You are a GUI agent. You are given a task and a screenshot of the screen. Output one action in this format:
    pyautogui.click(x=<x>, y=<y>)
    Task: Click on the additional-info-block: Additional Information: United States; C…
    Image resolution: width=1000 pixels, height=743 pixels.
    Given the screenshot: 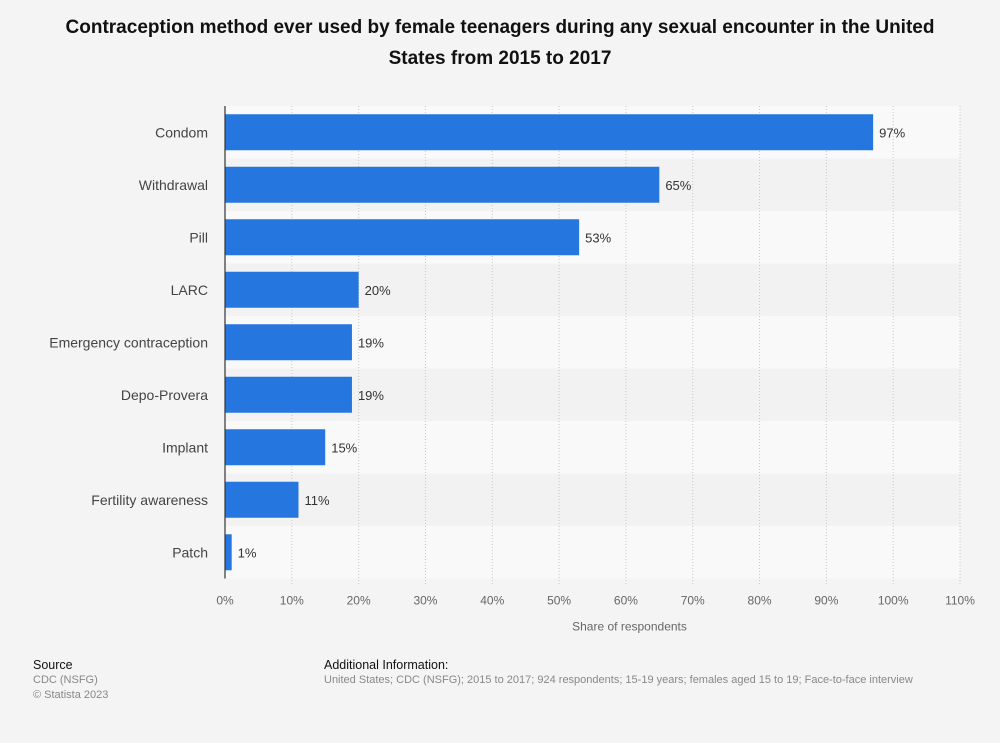 What is the action you would take?
    pyautogui.click(x=618, y=673)
    